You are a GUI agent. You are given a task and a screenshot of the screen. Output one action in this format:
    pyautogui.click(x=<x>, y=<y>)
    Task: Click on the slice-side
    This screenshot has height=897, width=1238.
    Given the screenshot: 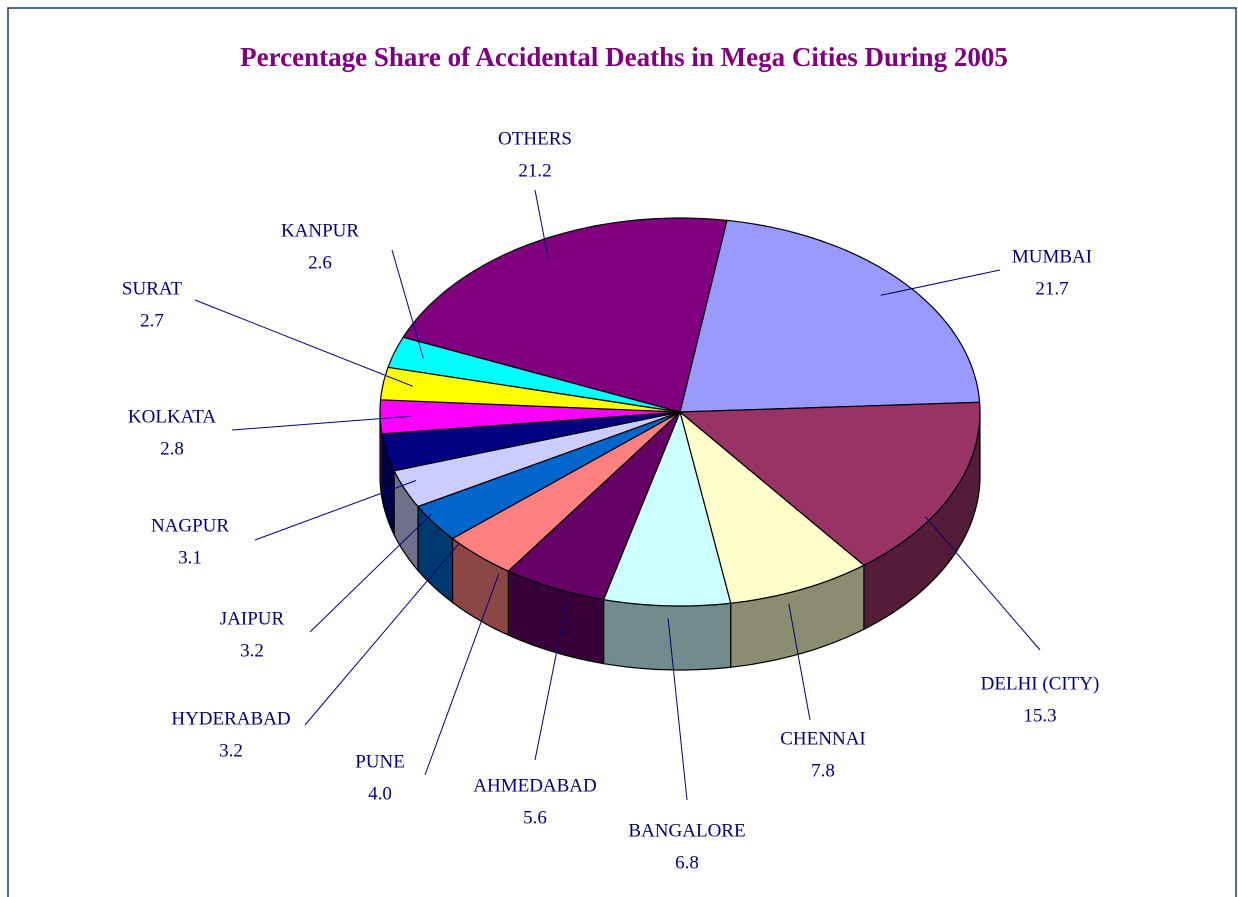 What is the action you would take?
    pyautogui.click(x=667, y=634)
    